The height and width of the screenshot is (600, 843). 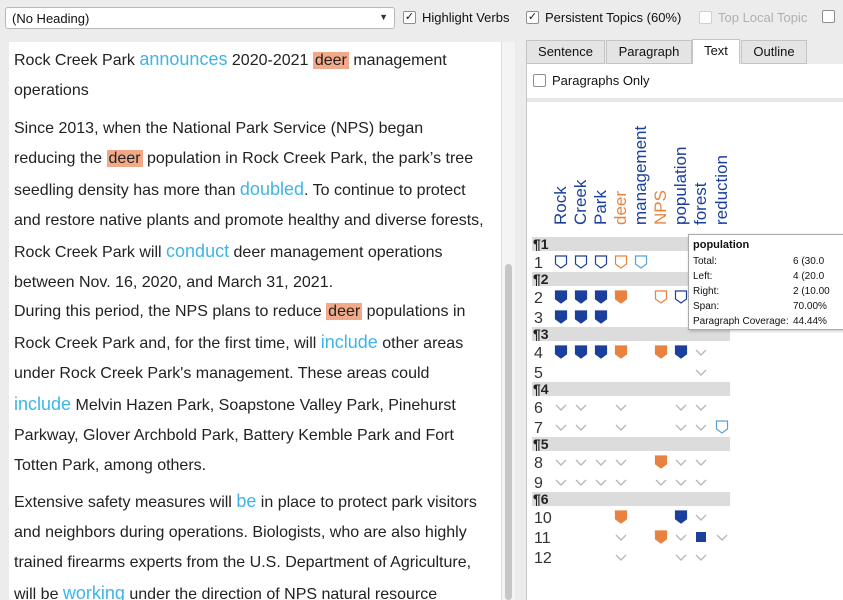 What do you see at coordinates (660, 207) in the screenshot?
I see `topic-header: NPS` at bounding box center [660, 207].